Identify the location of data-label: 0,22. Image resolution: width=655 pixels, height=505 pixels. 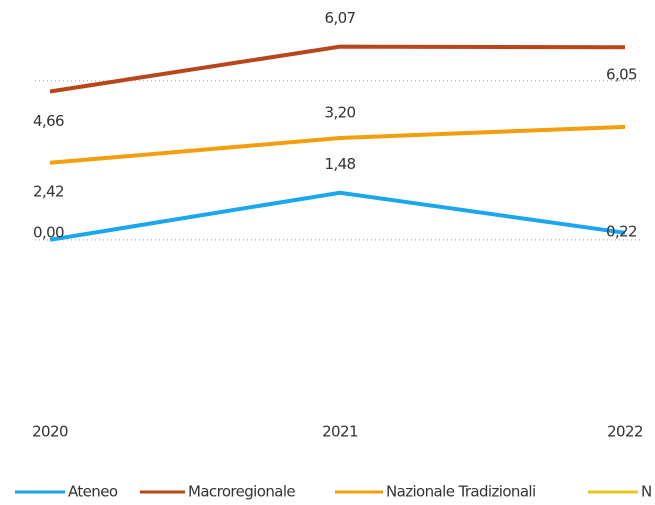
(621, 231).